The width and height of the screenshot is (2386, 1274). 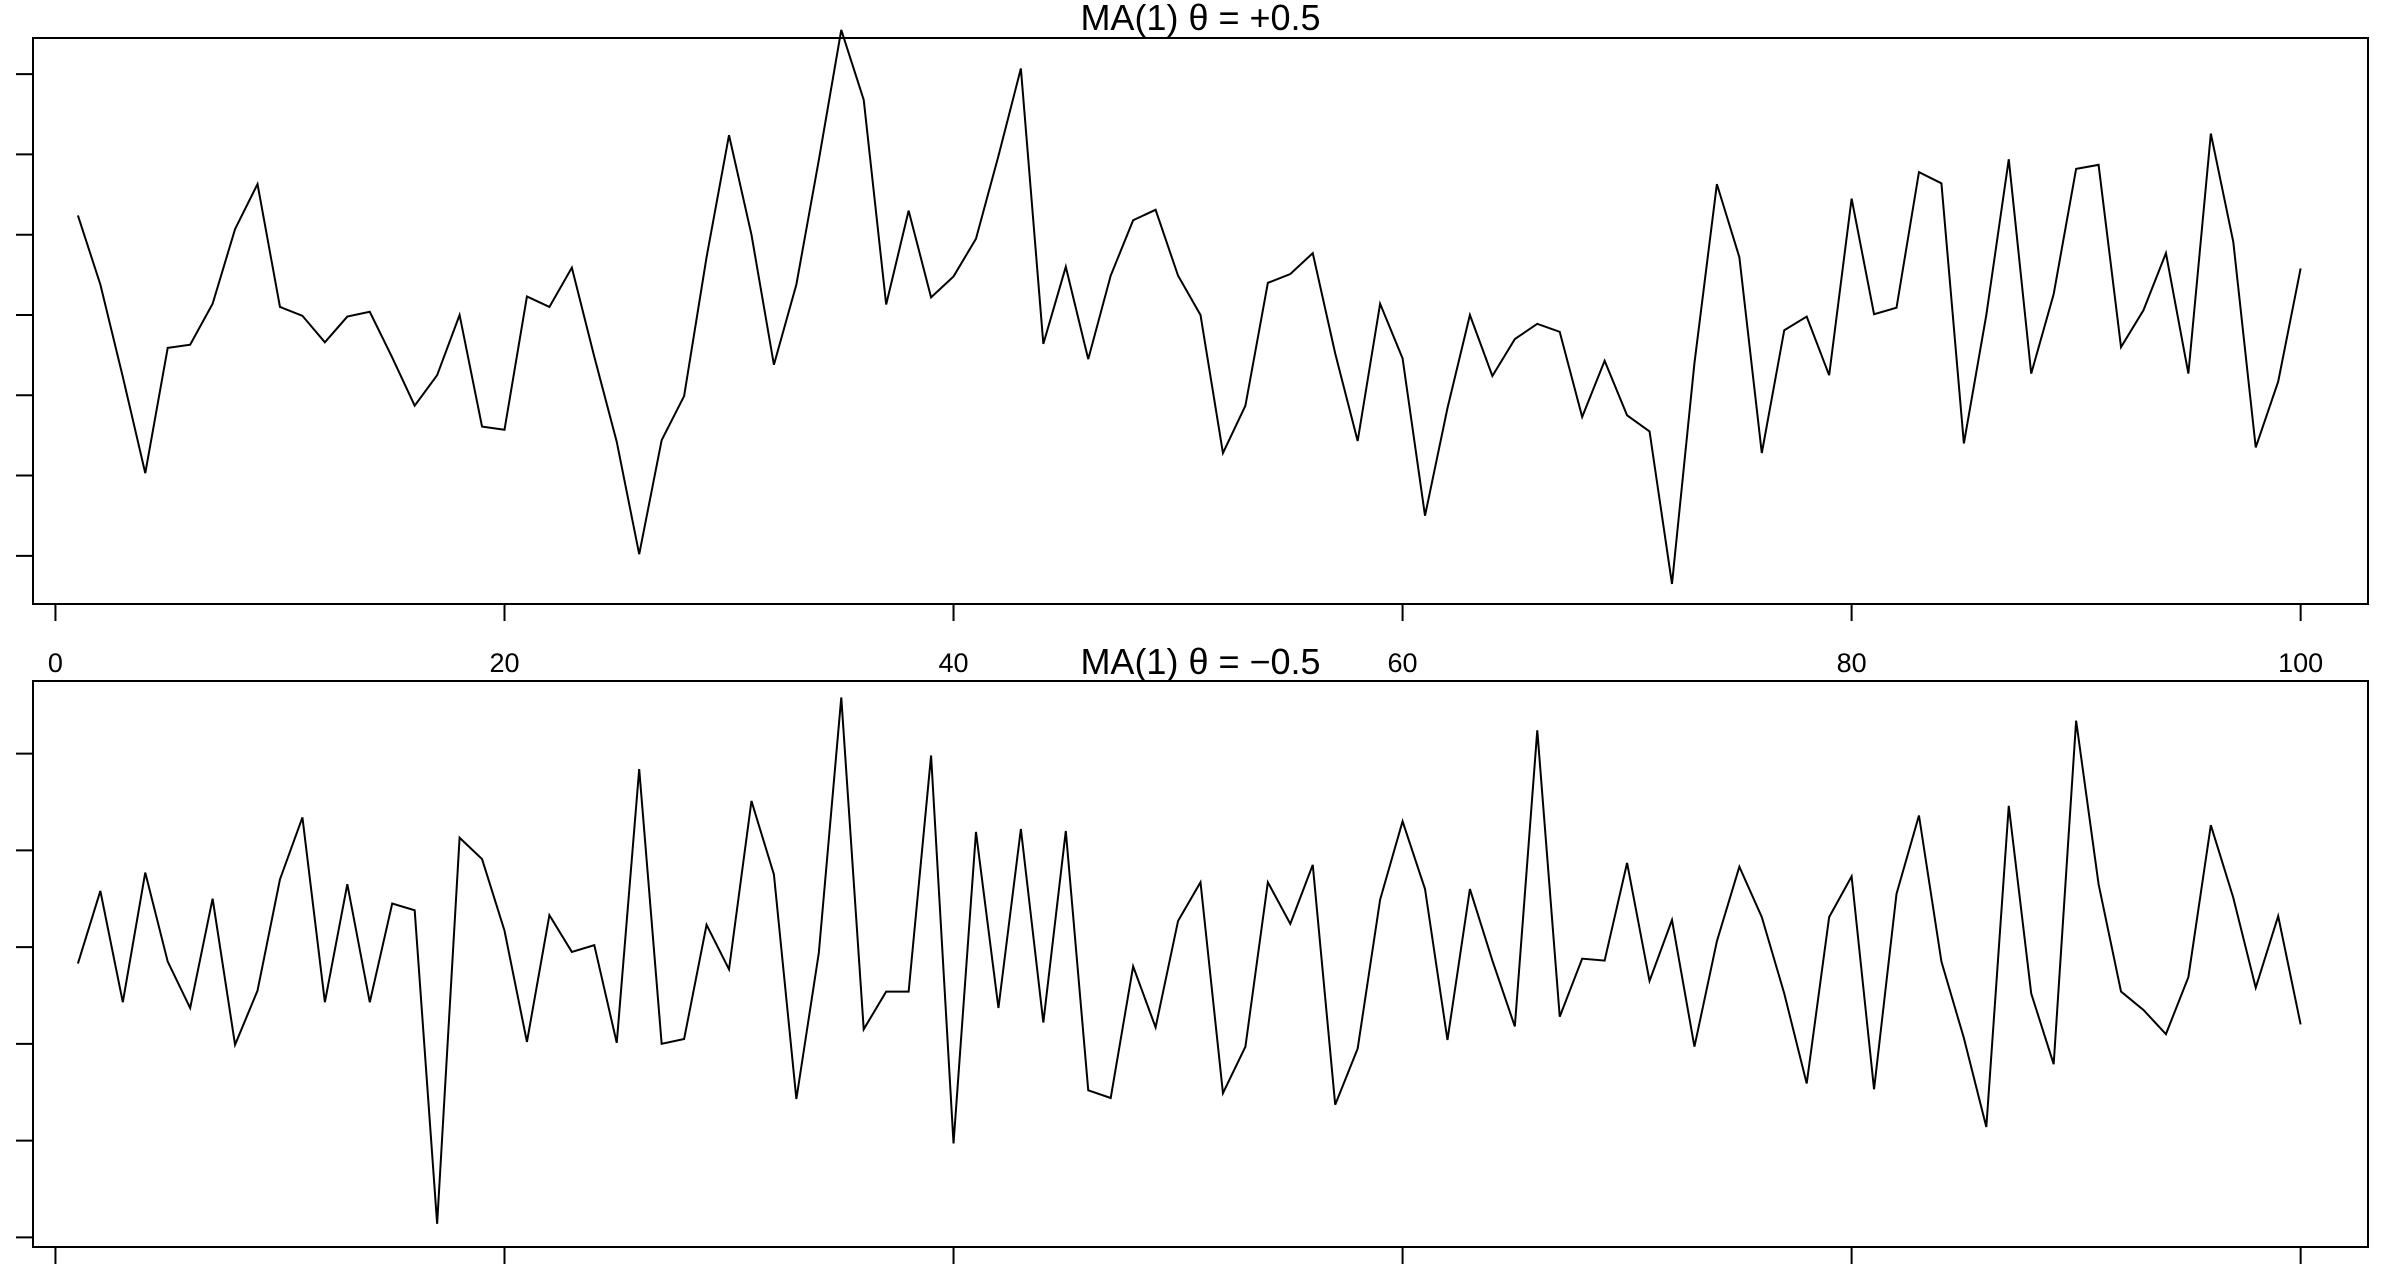 What do you see at coordinates (1852, 663) in the screenshot?
I see `x-tick-label: 80` at bounding box center [1852, 663].